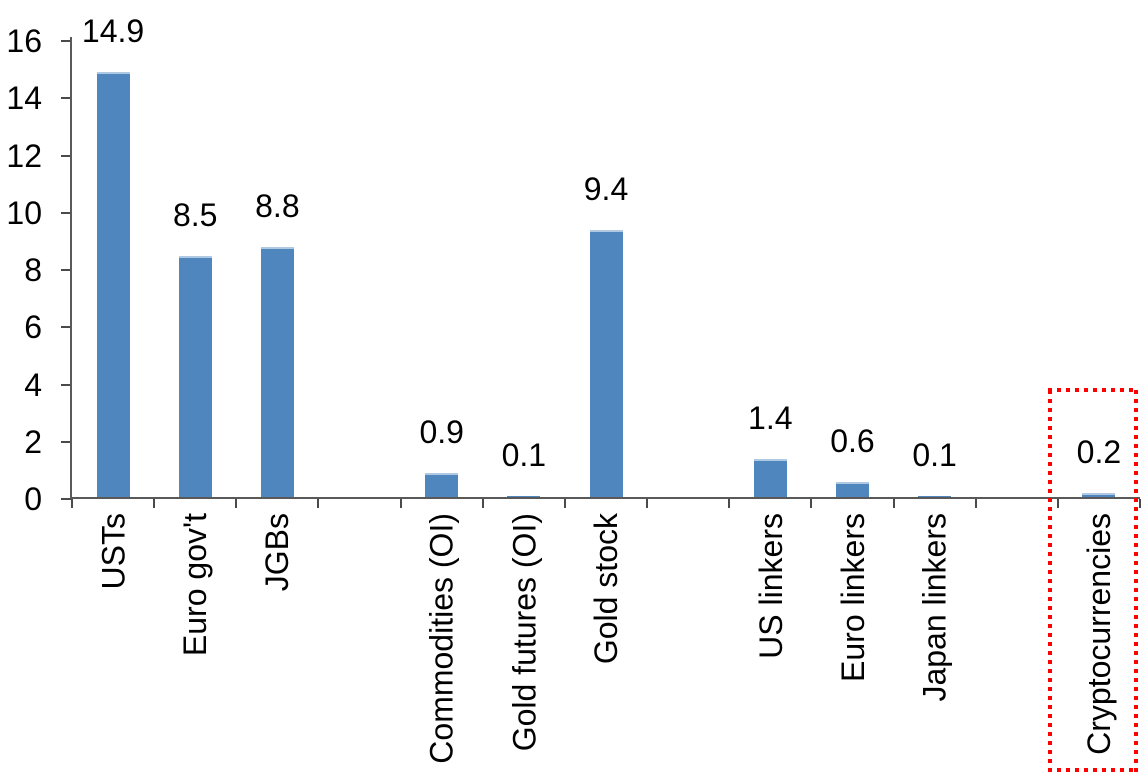 This screenshot has height=780, width=1146. What do you see at coordinates (195, 585) in the screenshot?
I see `category-label: Euro gov't` at bounding box center [195, 585].